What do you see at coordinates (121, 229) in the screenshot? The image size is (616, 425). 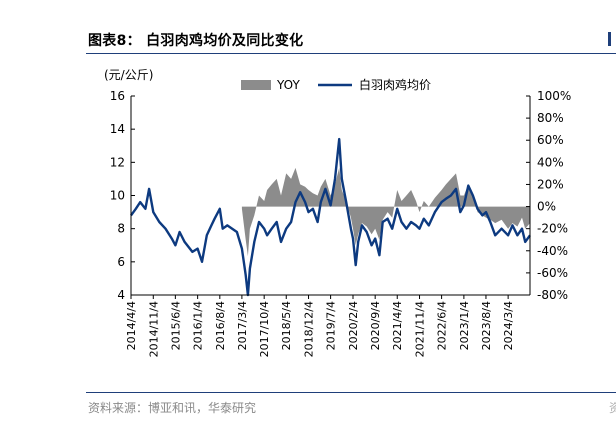 I see `left-tick-label: 8` at bounding box center [121, 229].